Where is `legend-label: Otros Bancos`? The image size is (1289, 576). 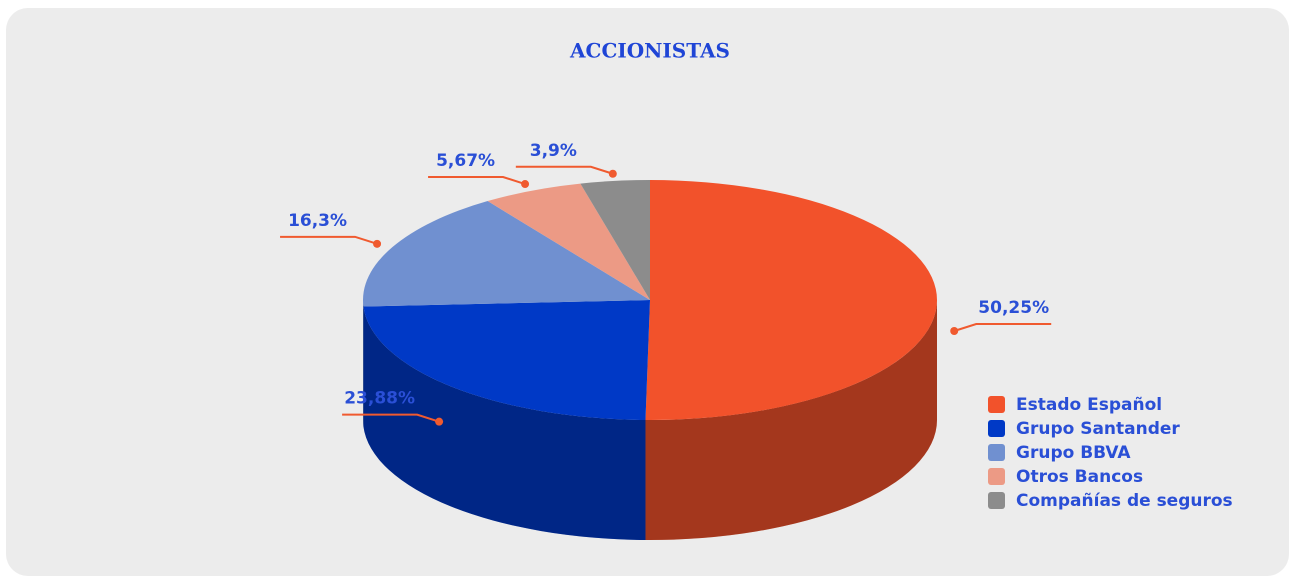 legend-label: Otros Bancos is located at coordinates (1079, 477).